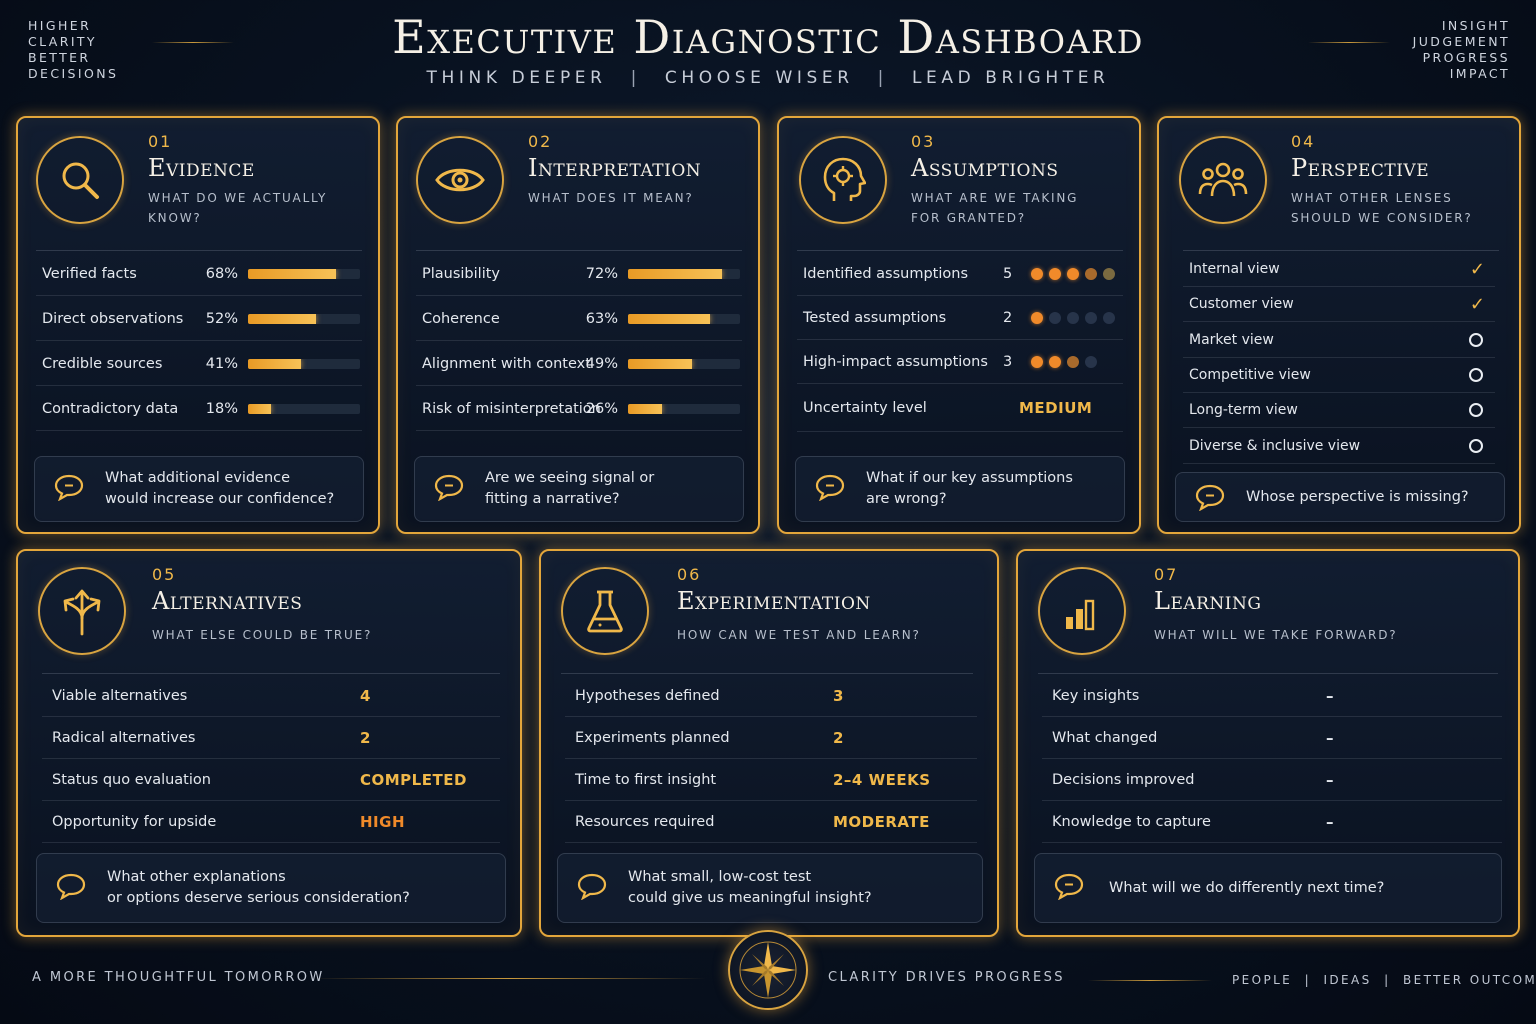 This screenshot has height=1024, width=1536. What do you see at coordinates (540, 141) in the screenshot?
I see `card-number: 02` at bounding box center [540, 141].